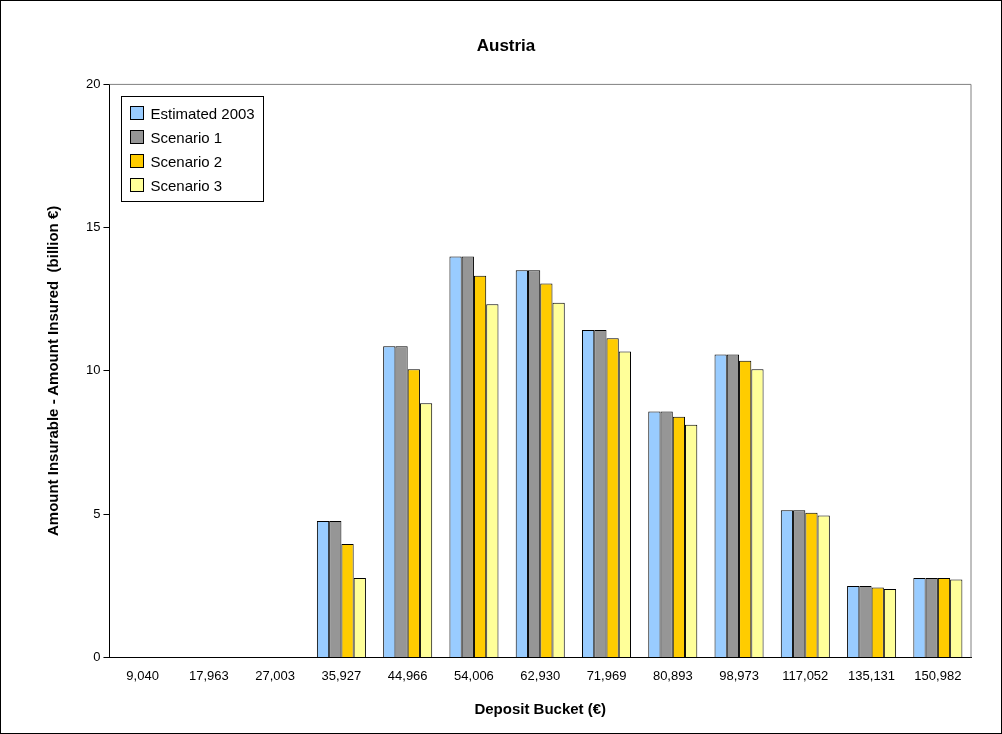 This screenshot has width=1002, height=734. What do you see at coordinates (142, 675) in the screenshot?
I see `x-tick-label: 9,040` at bounding box center [142, 675].